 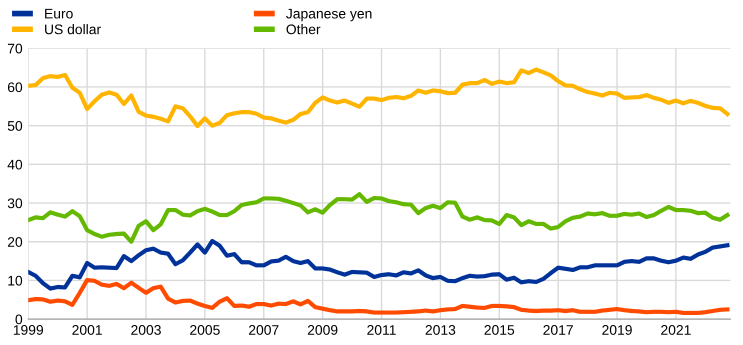 I want to click on y-tick-label: 40, so click(x=15, y=165).